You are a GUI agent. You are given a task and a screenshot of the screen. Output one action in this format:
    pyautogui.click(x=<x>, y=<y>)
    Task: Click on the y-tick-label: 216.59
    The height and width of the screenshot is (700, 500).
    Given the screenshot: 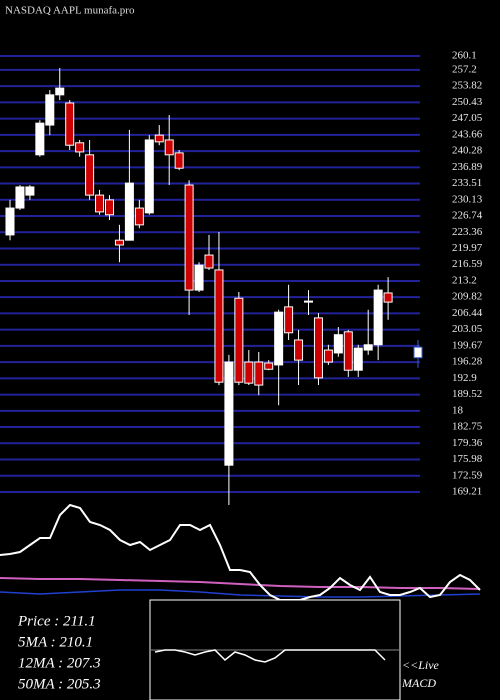 What is the action you would take?
    pyautogui.click(x=467, y=264)
    